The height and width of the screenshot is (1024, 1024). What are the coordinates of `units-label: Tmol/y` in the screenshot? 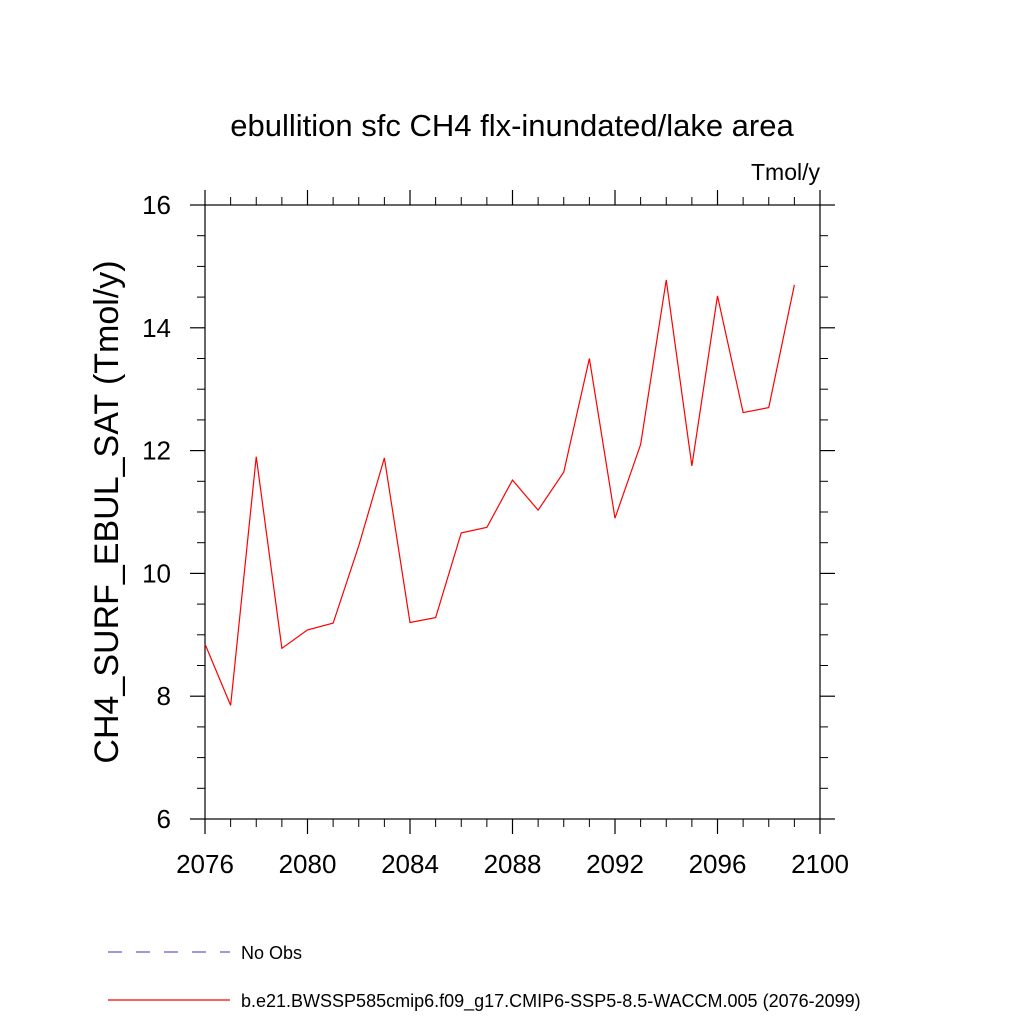 It's located at (786, 172).